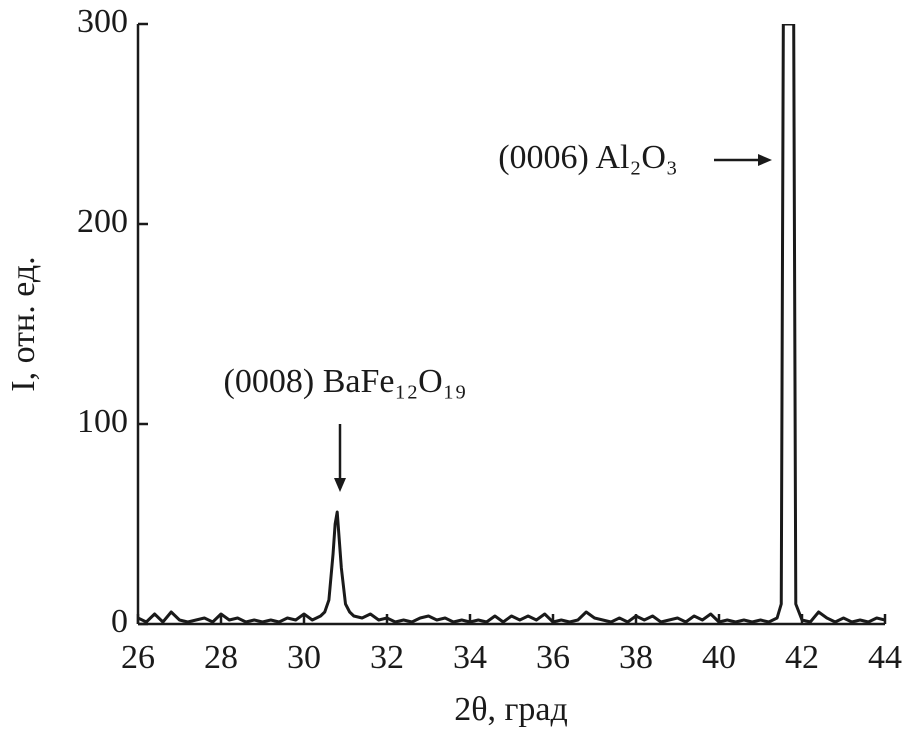 Image resolution: width=910 pixels, height=734 pixels. Describe the element at coordinates (470, 657) in the screenshot. I see `x-tick-label: 34` at that location.